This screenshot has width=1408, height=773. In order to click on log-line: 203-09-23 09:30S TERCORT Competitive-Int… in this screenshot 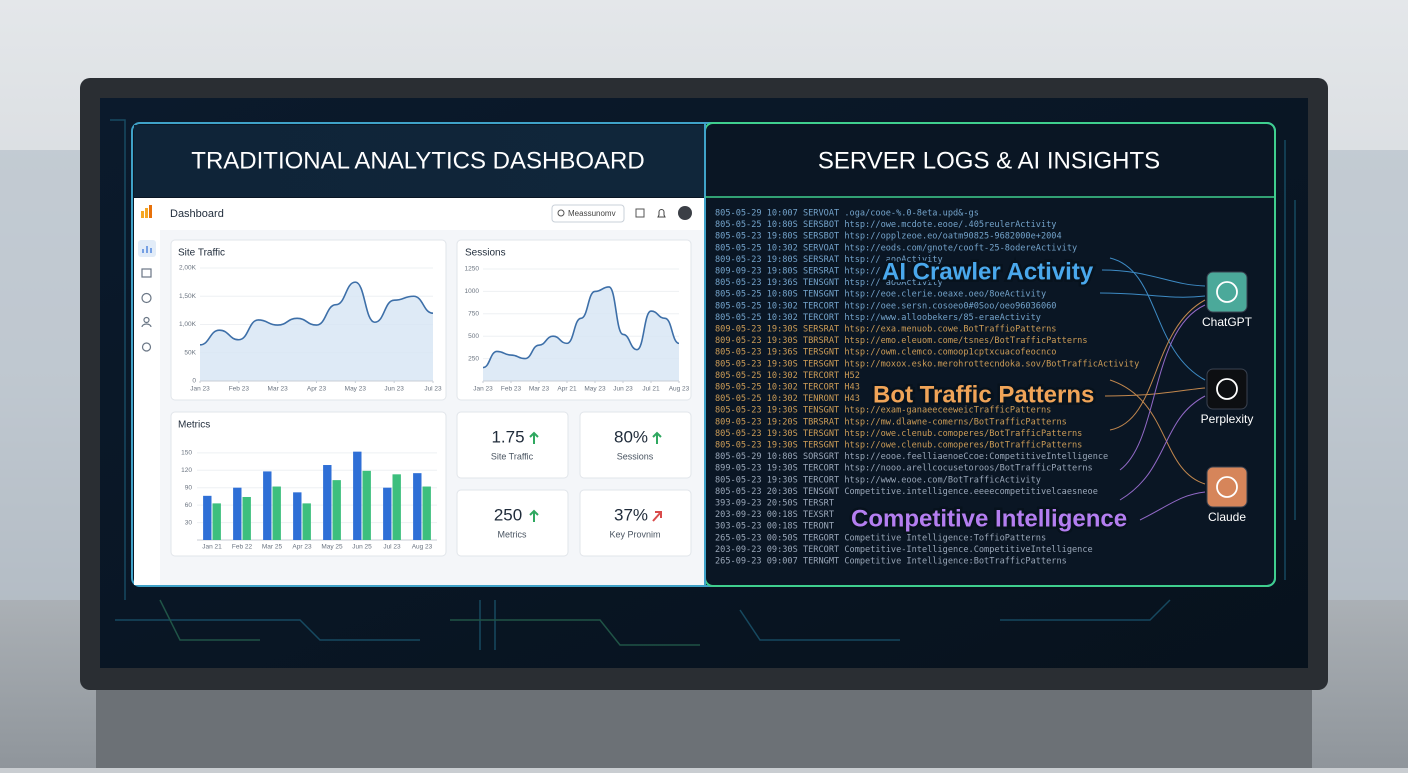, I will do `click(904, 550)`.